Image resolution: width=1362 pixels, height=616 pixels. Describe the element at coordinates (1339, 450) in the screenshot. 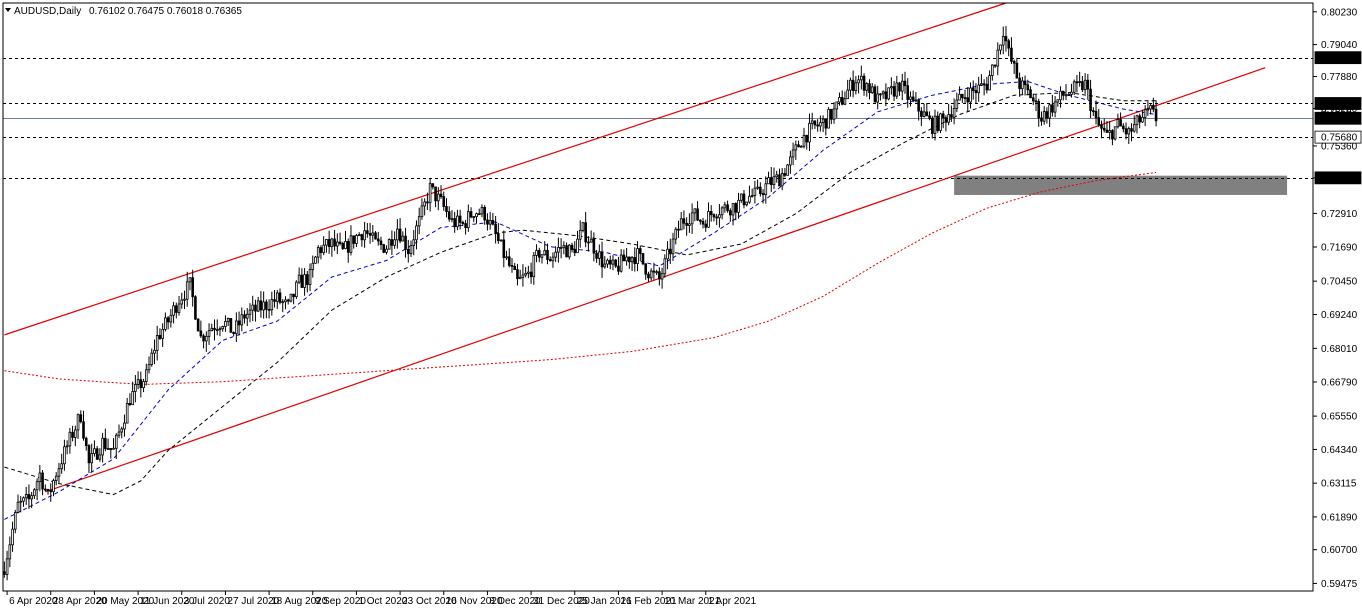

I see `y-tick-label: 0.64340` at that location.